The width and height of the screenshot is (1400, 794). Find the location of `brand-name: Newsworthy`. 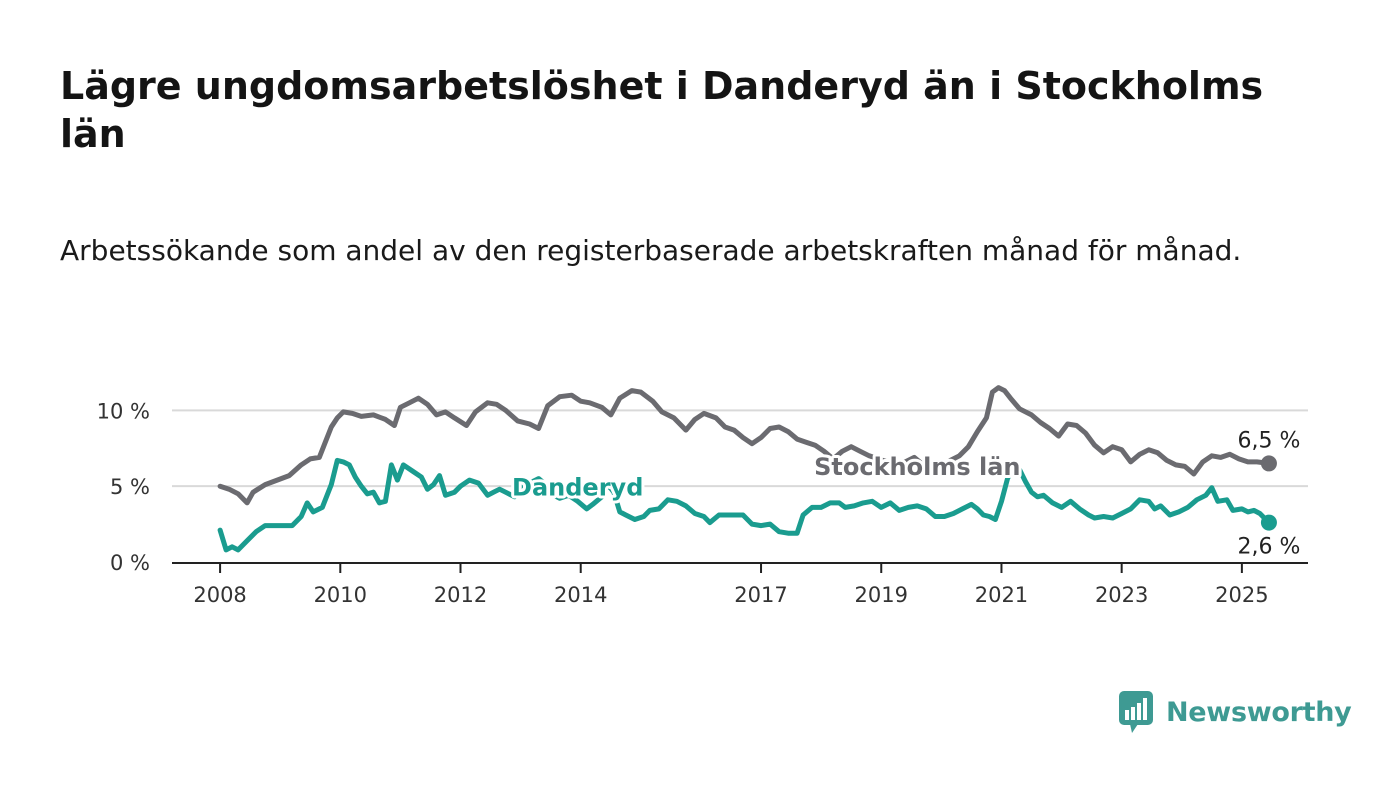

brand-name: Newsworthy is located at coordinates (1259, 712).